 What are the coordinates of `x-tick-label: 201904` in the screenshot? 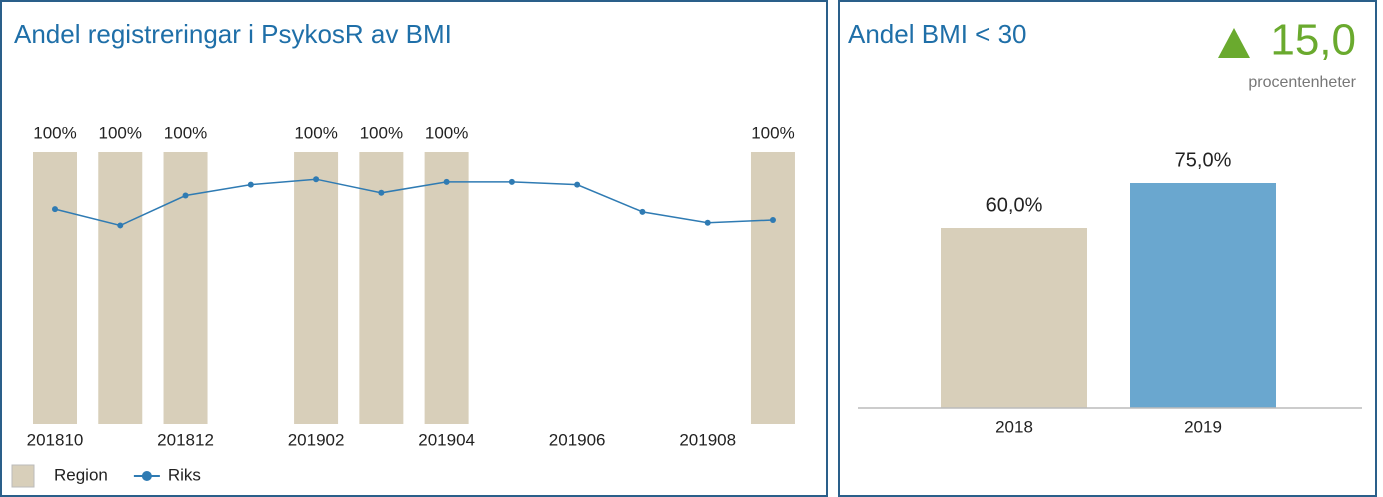 It's located at (446, 439).